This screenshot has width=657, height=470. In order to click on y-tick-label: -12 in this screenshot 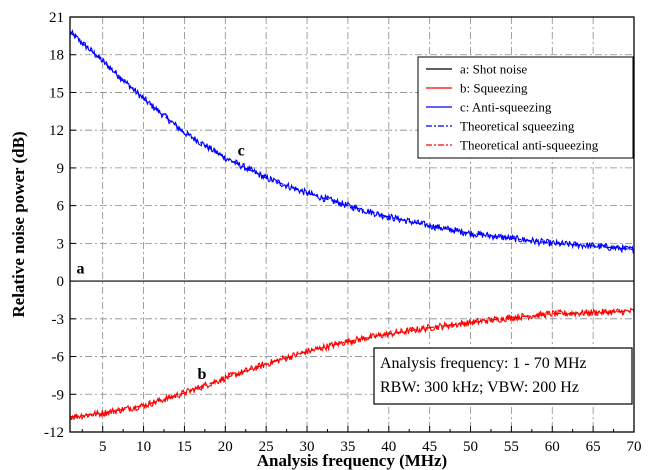, I will do `click(54, 433)`.